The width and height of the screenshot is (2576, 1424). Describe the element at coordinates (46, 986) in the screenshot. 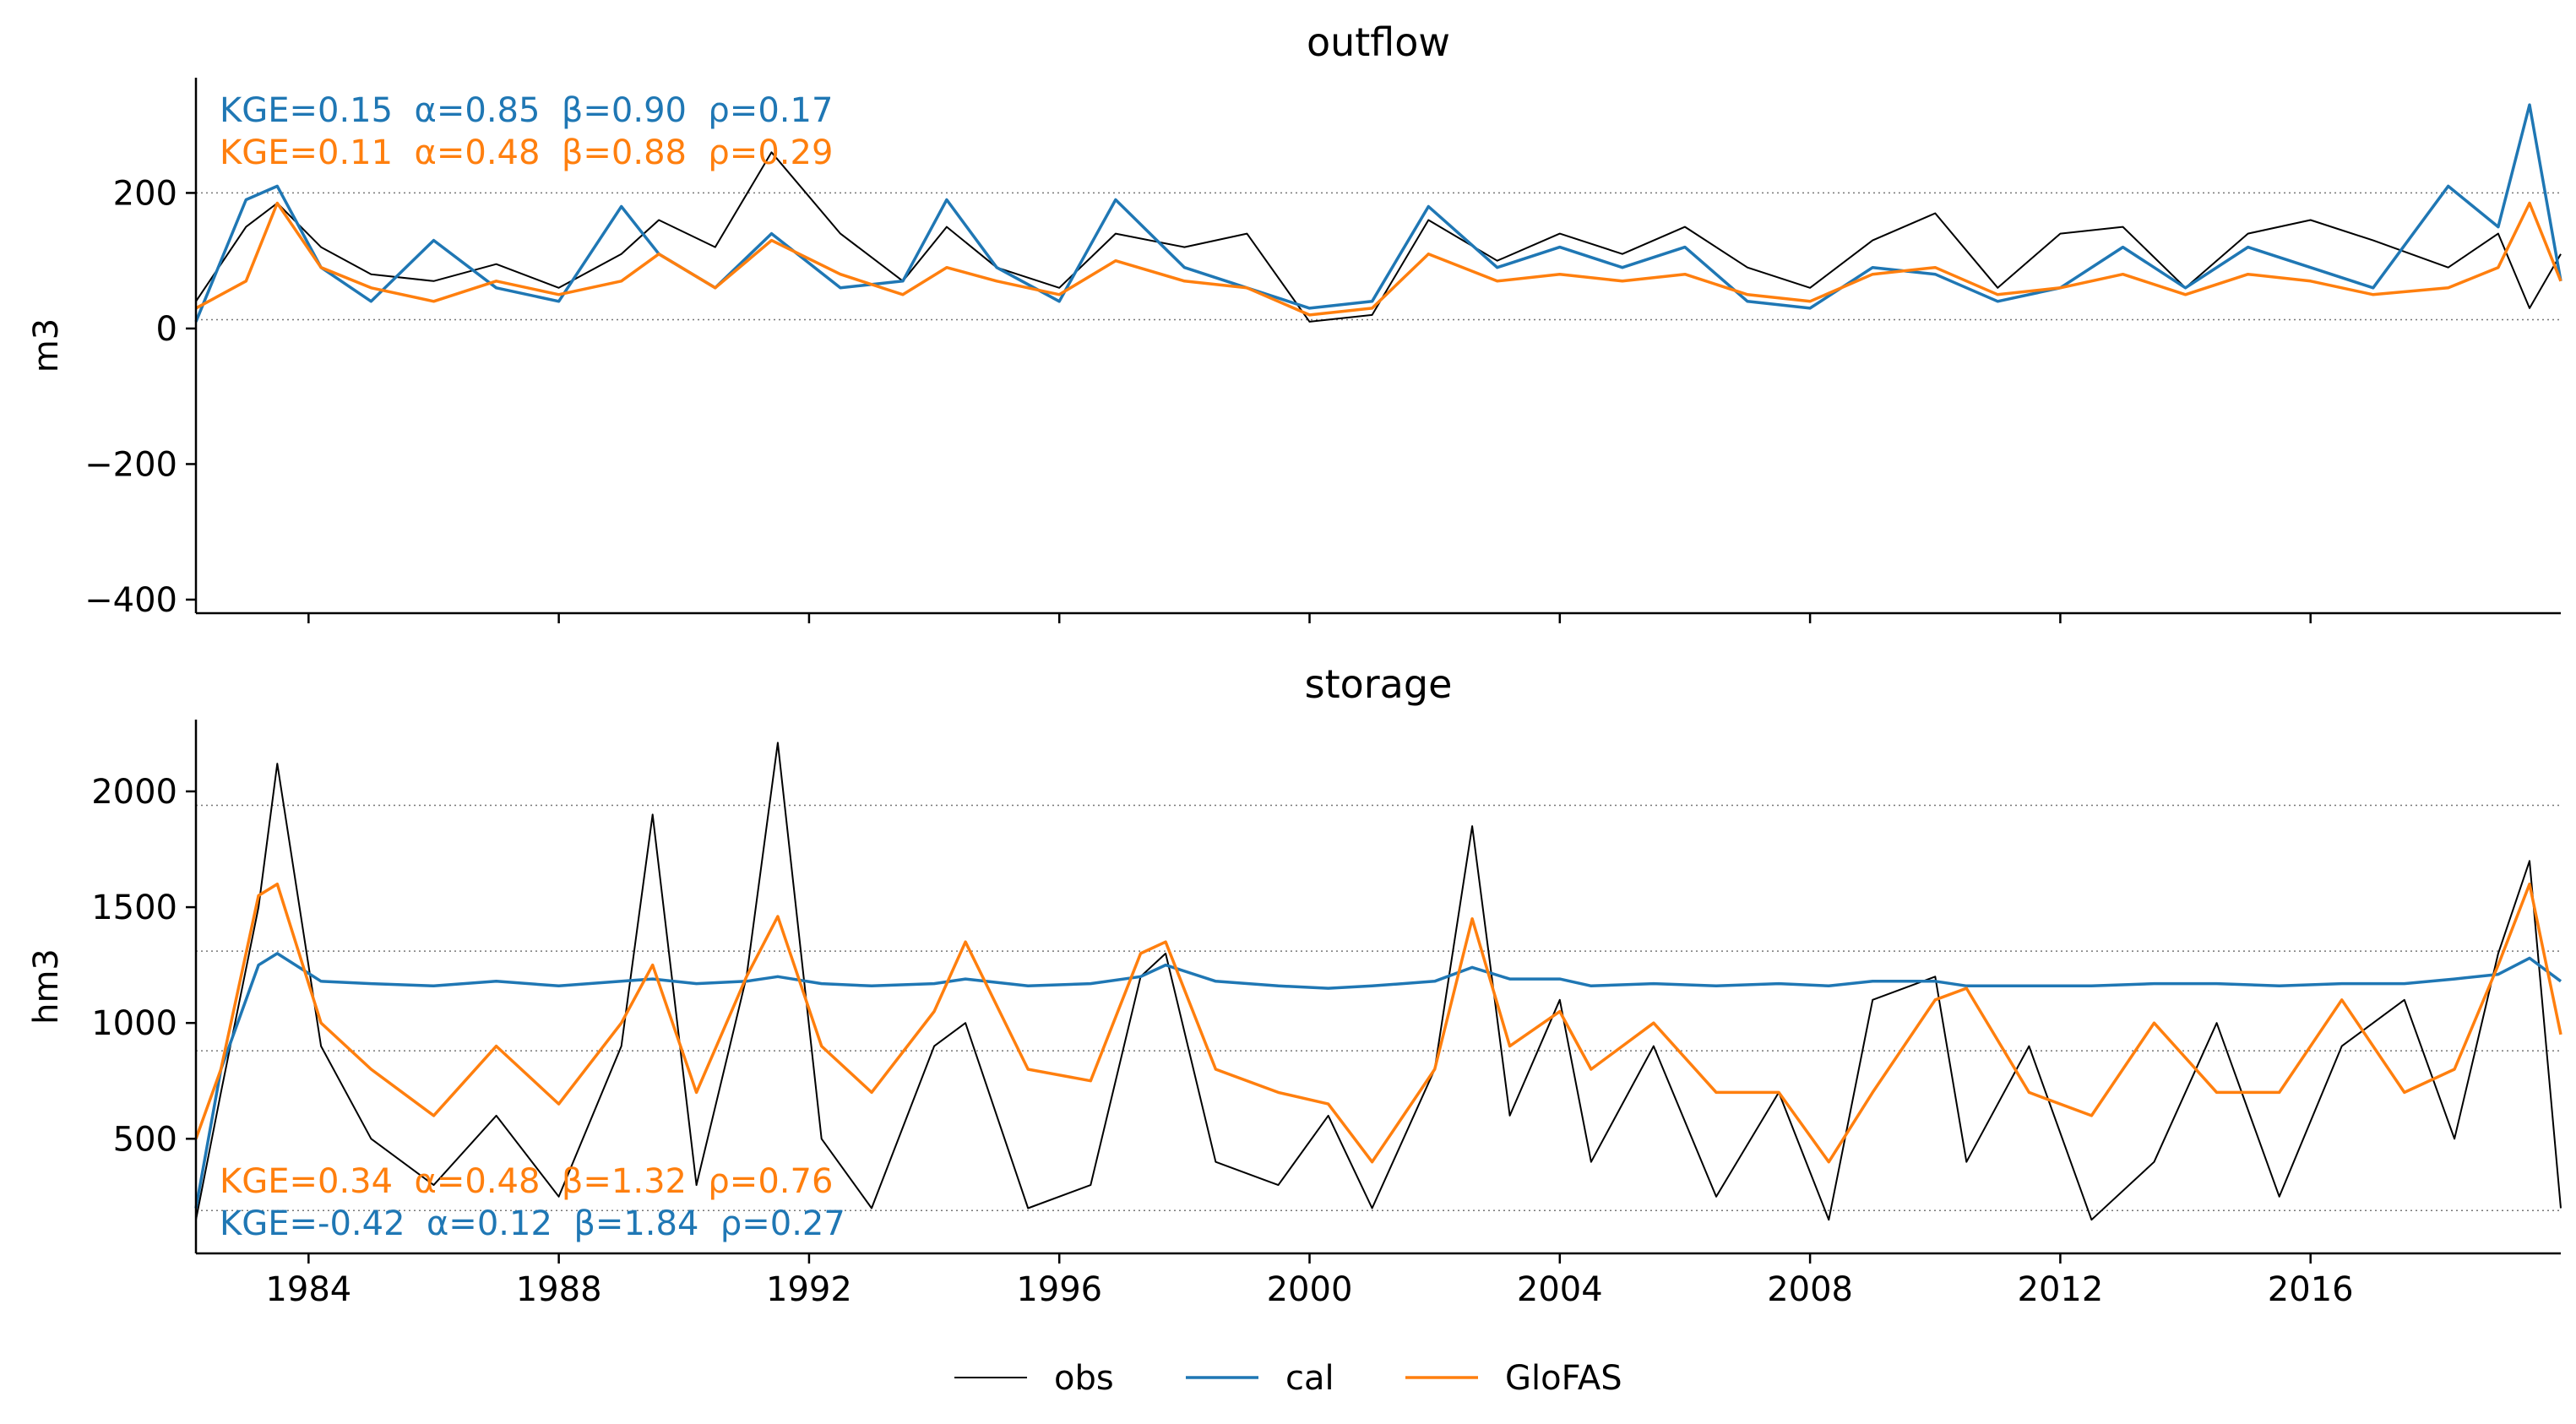

I see `y-axis-label: hm3` at that location.